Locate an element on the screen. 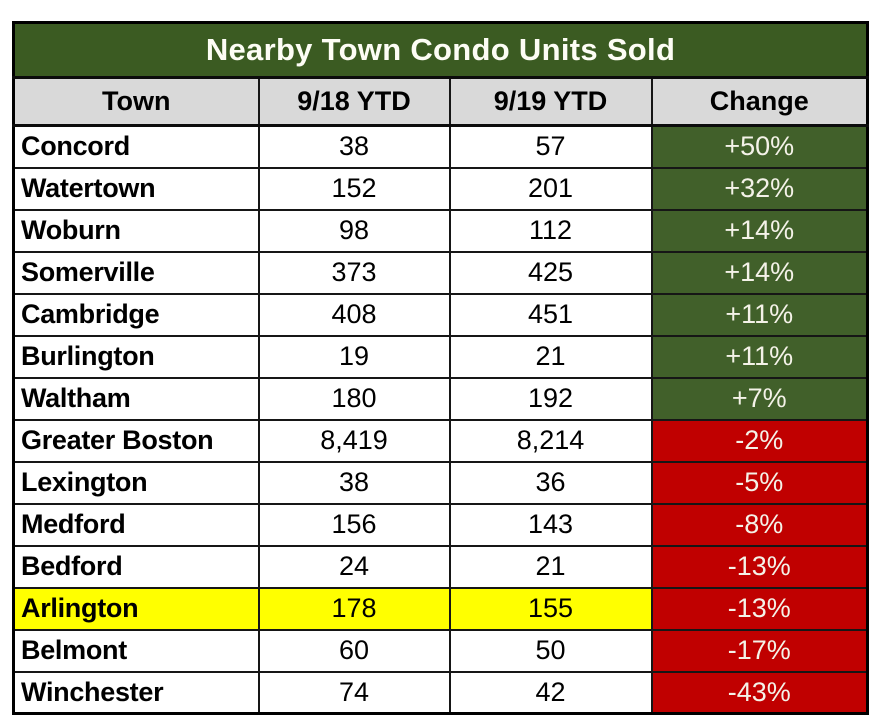  table-row-arlington-highlighted: Arlington 178 155 -13% is located at coordinates (440, 608).